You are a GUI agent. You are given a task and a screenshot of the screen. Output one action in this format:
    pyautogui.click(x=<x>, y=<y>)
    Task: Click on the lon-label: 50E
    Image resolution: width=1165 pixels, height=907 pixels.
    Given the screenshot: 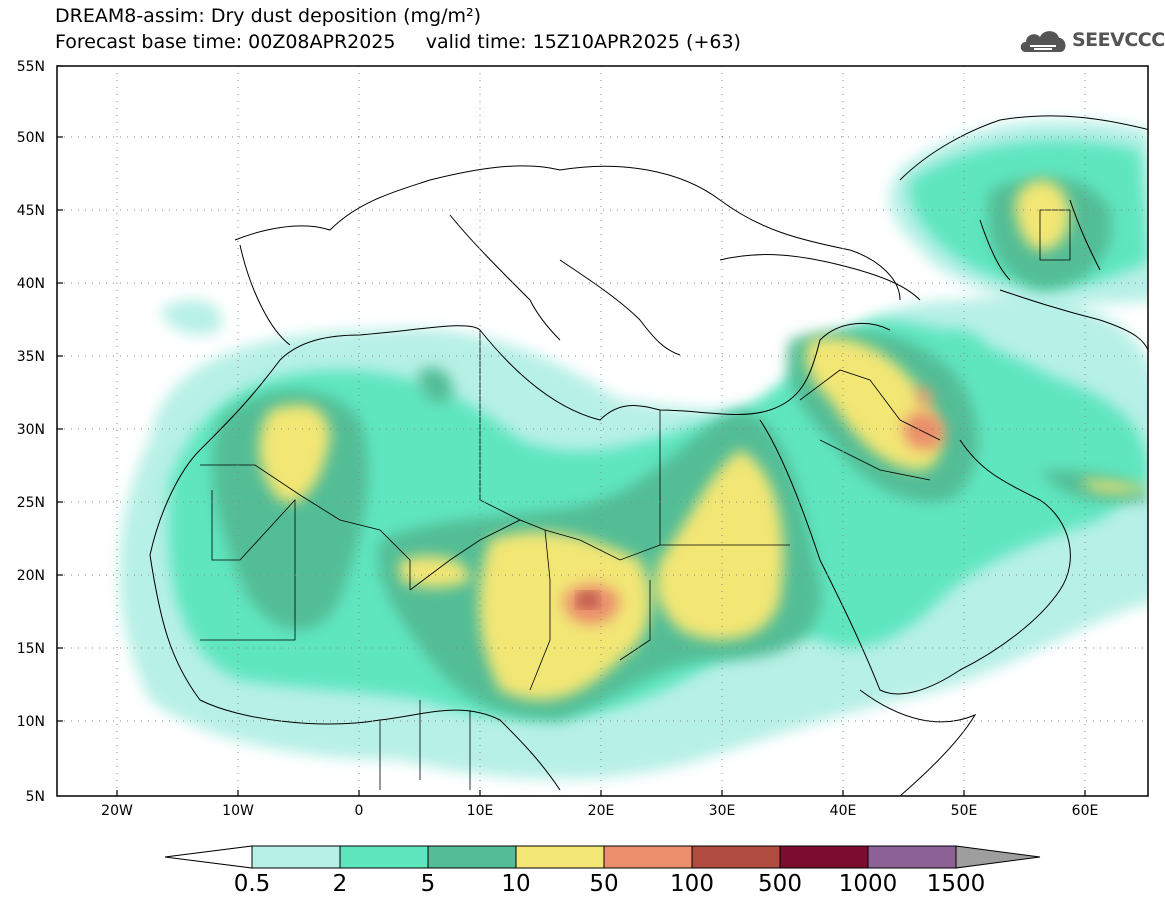 What is the action you would take?
    pyautogui.click(x=964, y=811)
    